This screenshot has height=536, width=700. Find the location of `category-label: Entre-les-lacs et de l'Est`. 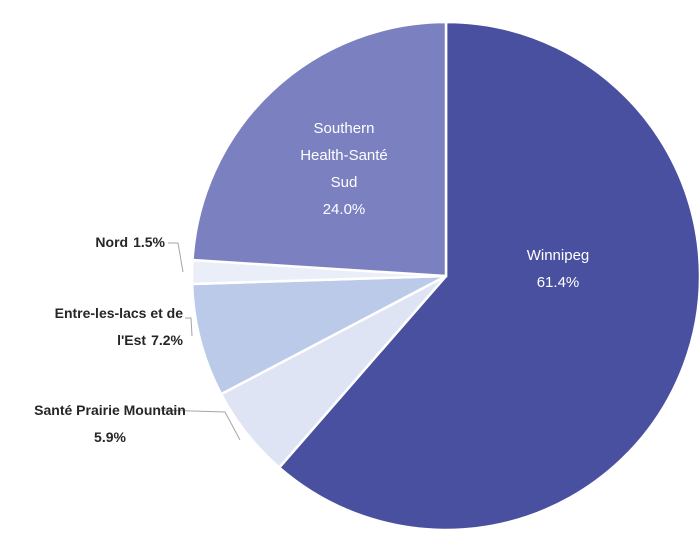

category-label: Entre-les-lacs et de l'Est is located at coordinates (118, 326).